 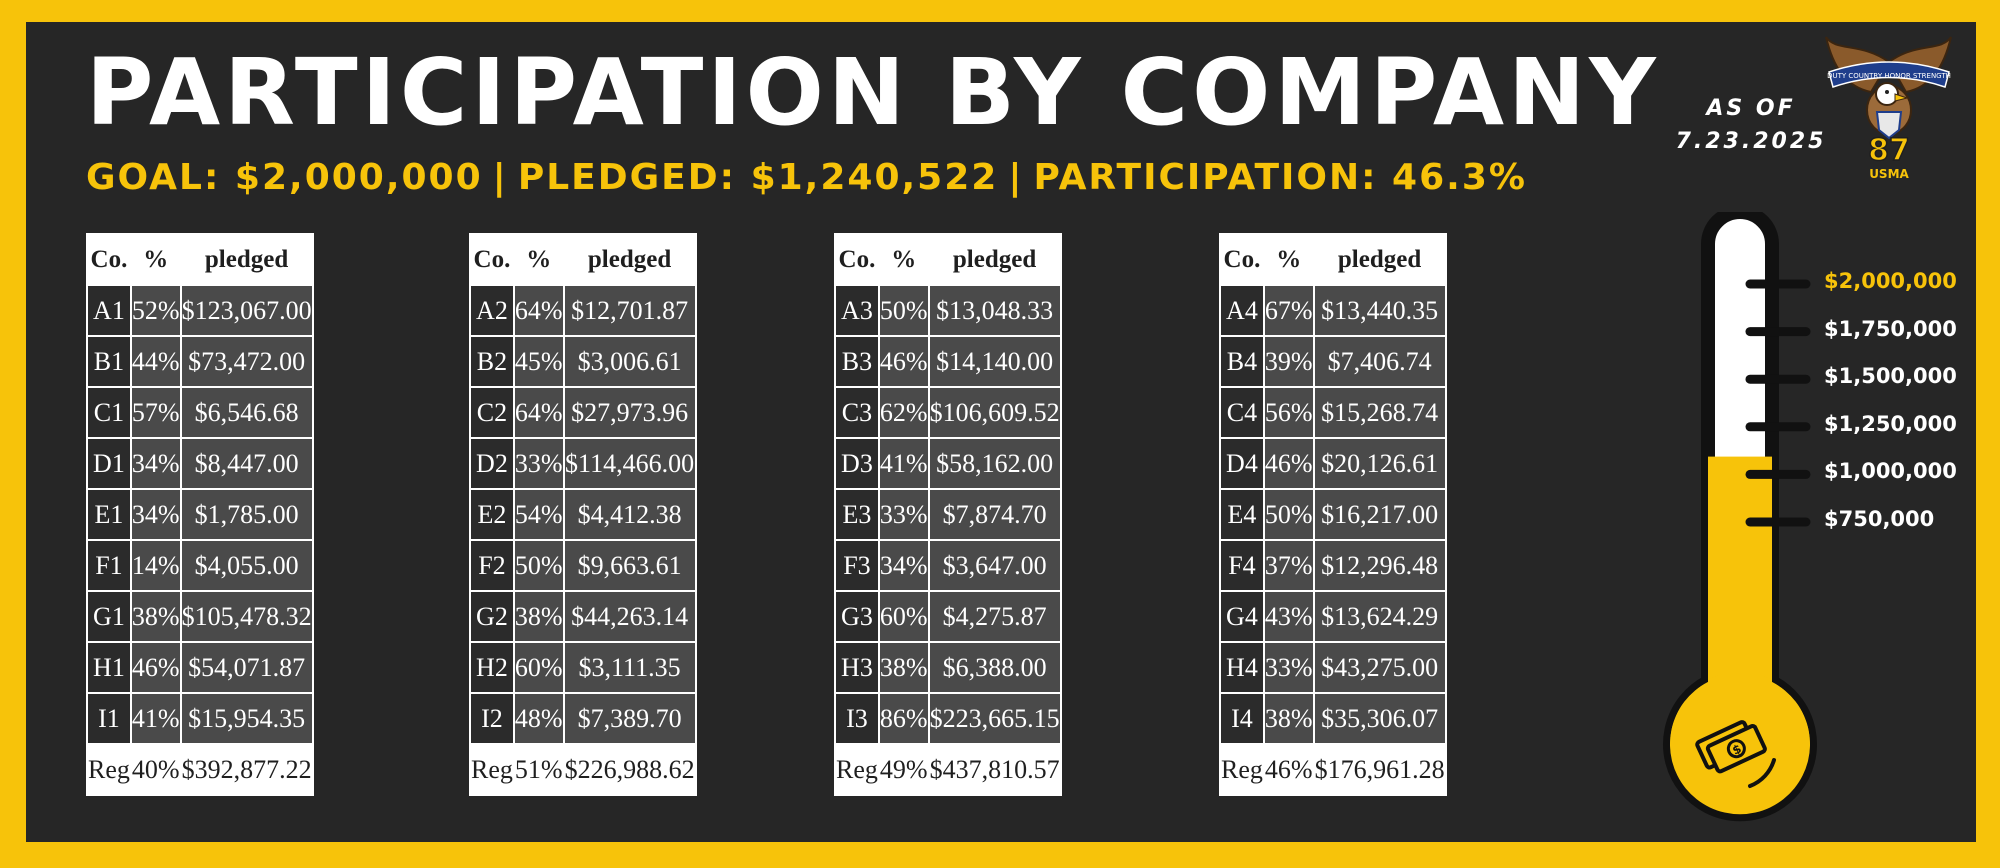 What do you see at coordinates (1242, 514) in the screenshot?
I see `company-cell: E4` at bounding box center [1242, 514].